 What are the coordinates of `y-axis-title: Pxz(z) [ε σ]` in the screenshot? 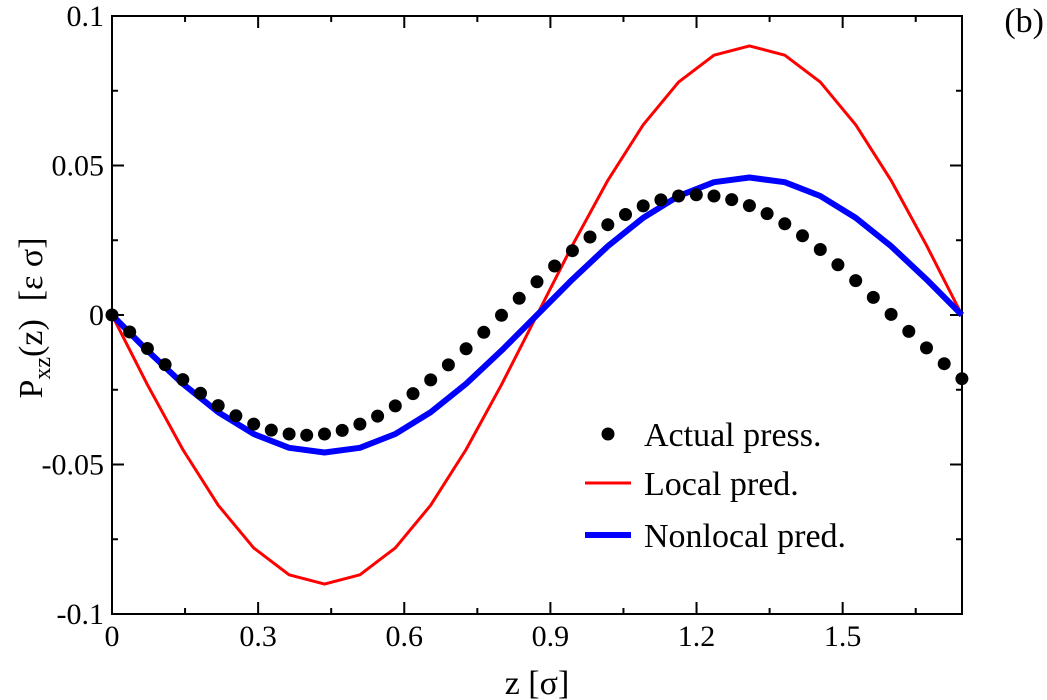 It's located at (34, 317).